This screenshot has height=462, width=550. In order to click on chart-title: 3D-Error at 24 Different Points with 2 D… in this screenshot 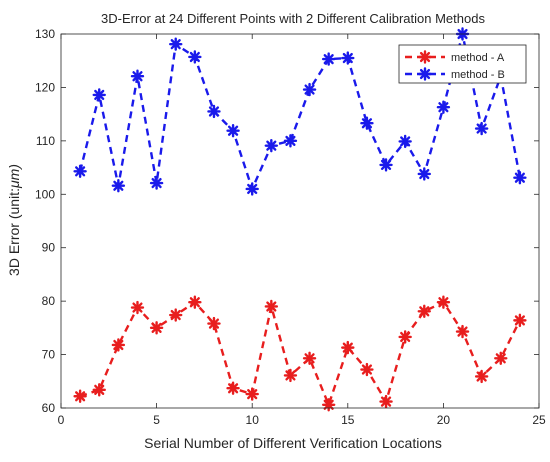, I will do `click(293, 18)`.